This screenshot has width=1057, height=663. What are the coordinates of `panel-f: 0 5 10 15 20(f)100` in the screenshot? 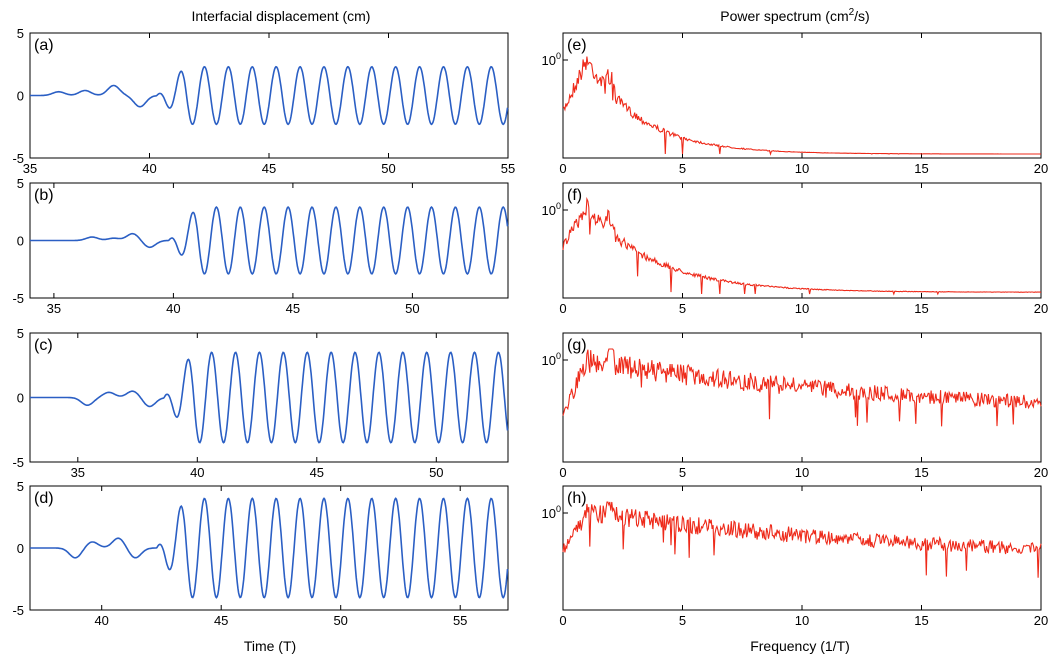 It's located at (795, 249).